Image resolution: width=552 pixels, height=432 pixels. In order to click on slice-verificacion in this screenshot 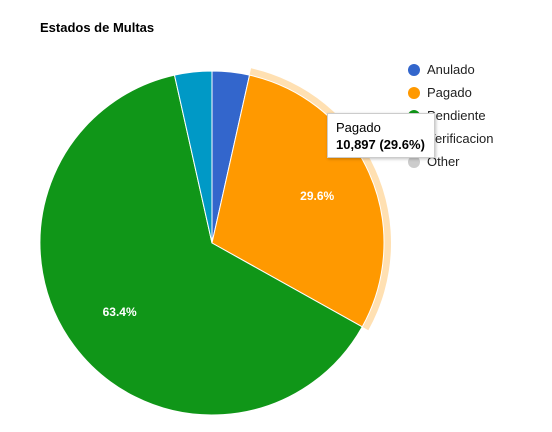, I will do `click(193, 157)`.